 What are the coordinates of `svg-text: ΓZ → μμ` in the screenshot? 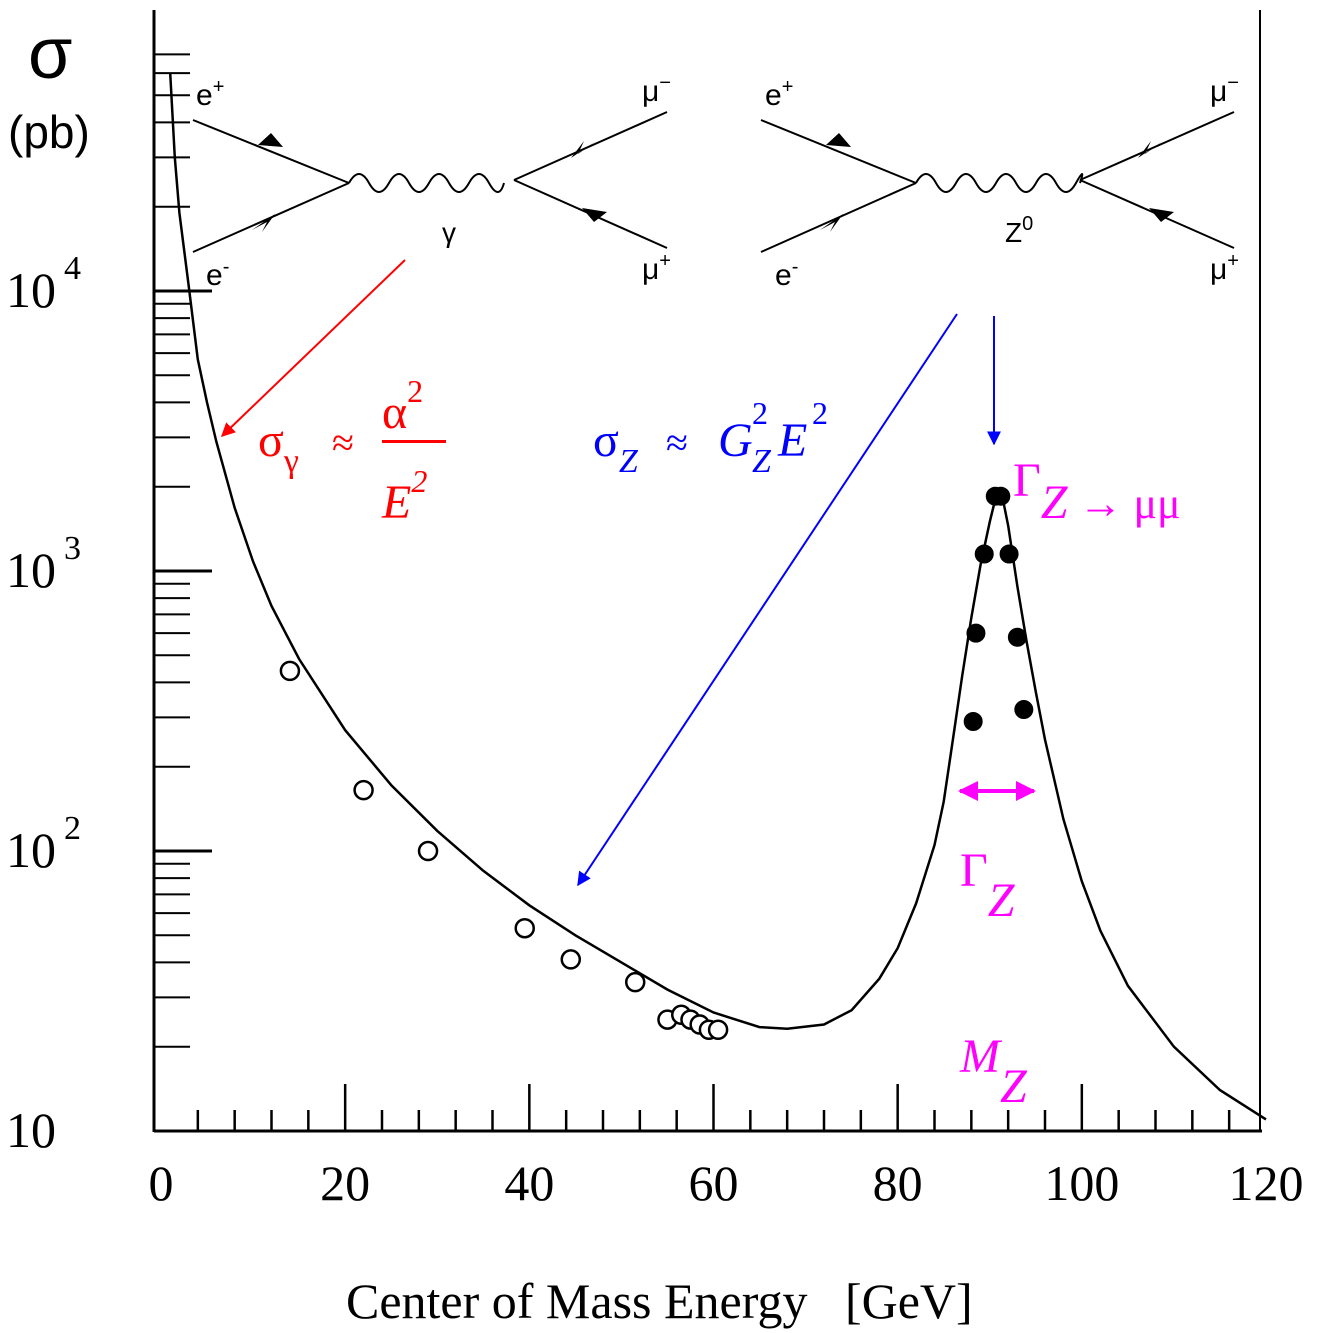 It's located at (1097, 491).